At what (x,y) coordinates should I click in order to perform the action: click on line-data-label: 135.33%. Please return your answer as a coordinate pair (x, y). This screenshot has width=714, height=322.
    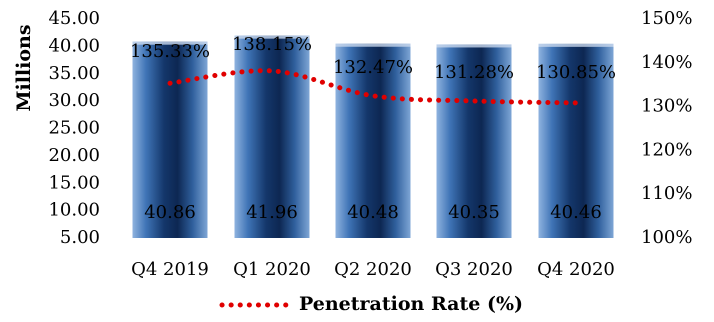
    Looking at the image, I should click on (170, 51).